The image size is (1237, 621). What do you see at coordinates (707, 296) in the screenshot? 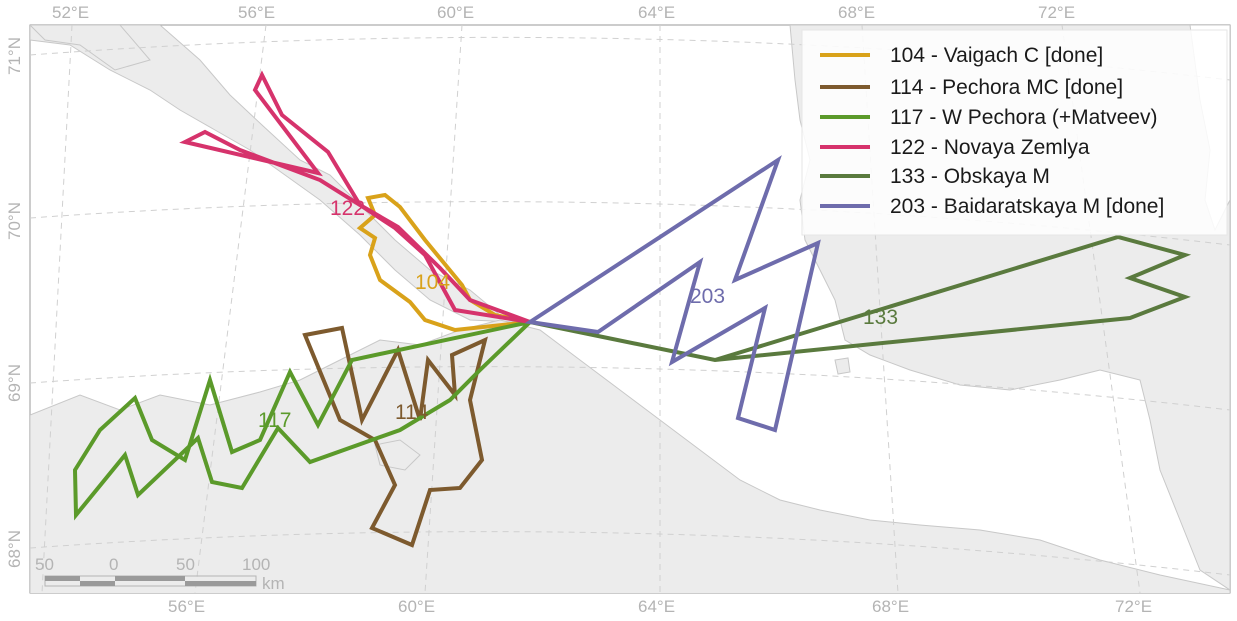
I see `track-label-203: 203` at bounding box center [707, 296].